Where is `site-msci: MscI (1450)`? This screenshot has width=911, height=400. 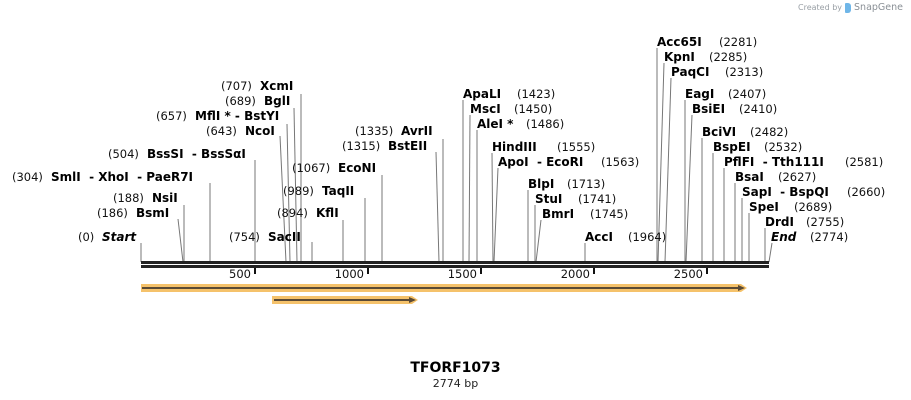 site-msci: MscI (1450) is located at coordinates (511, 107).